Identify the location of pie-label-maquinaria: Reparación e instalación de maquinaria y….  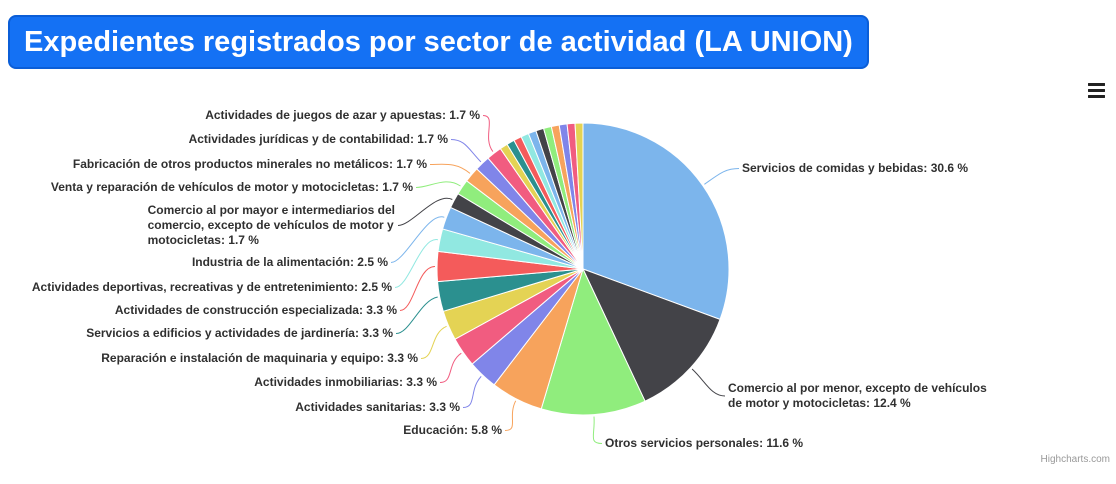
(259, 358).